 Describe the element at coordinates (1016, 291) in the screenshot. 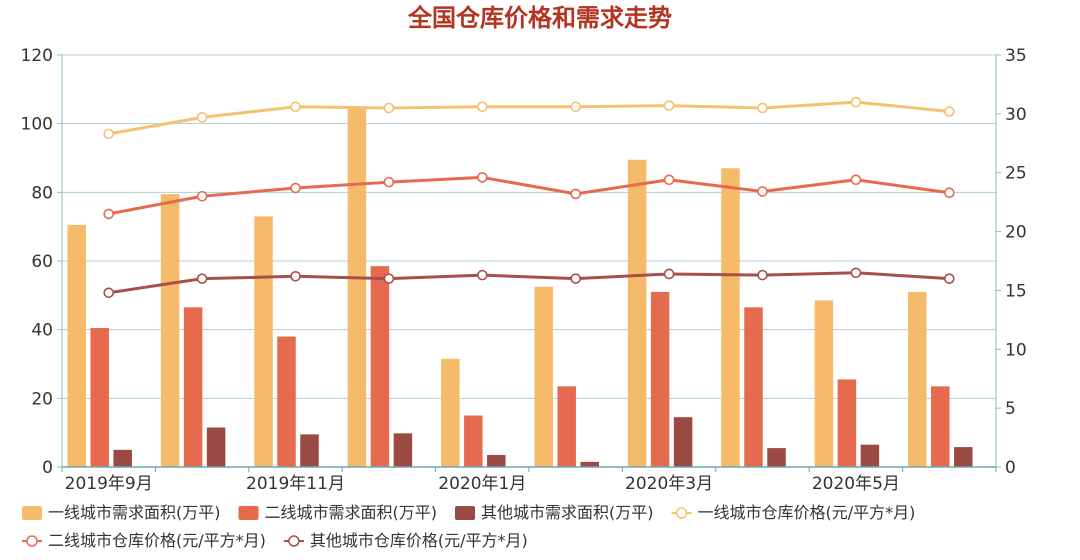

I see `right-tick-label: 15` at that location.